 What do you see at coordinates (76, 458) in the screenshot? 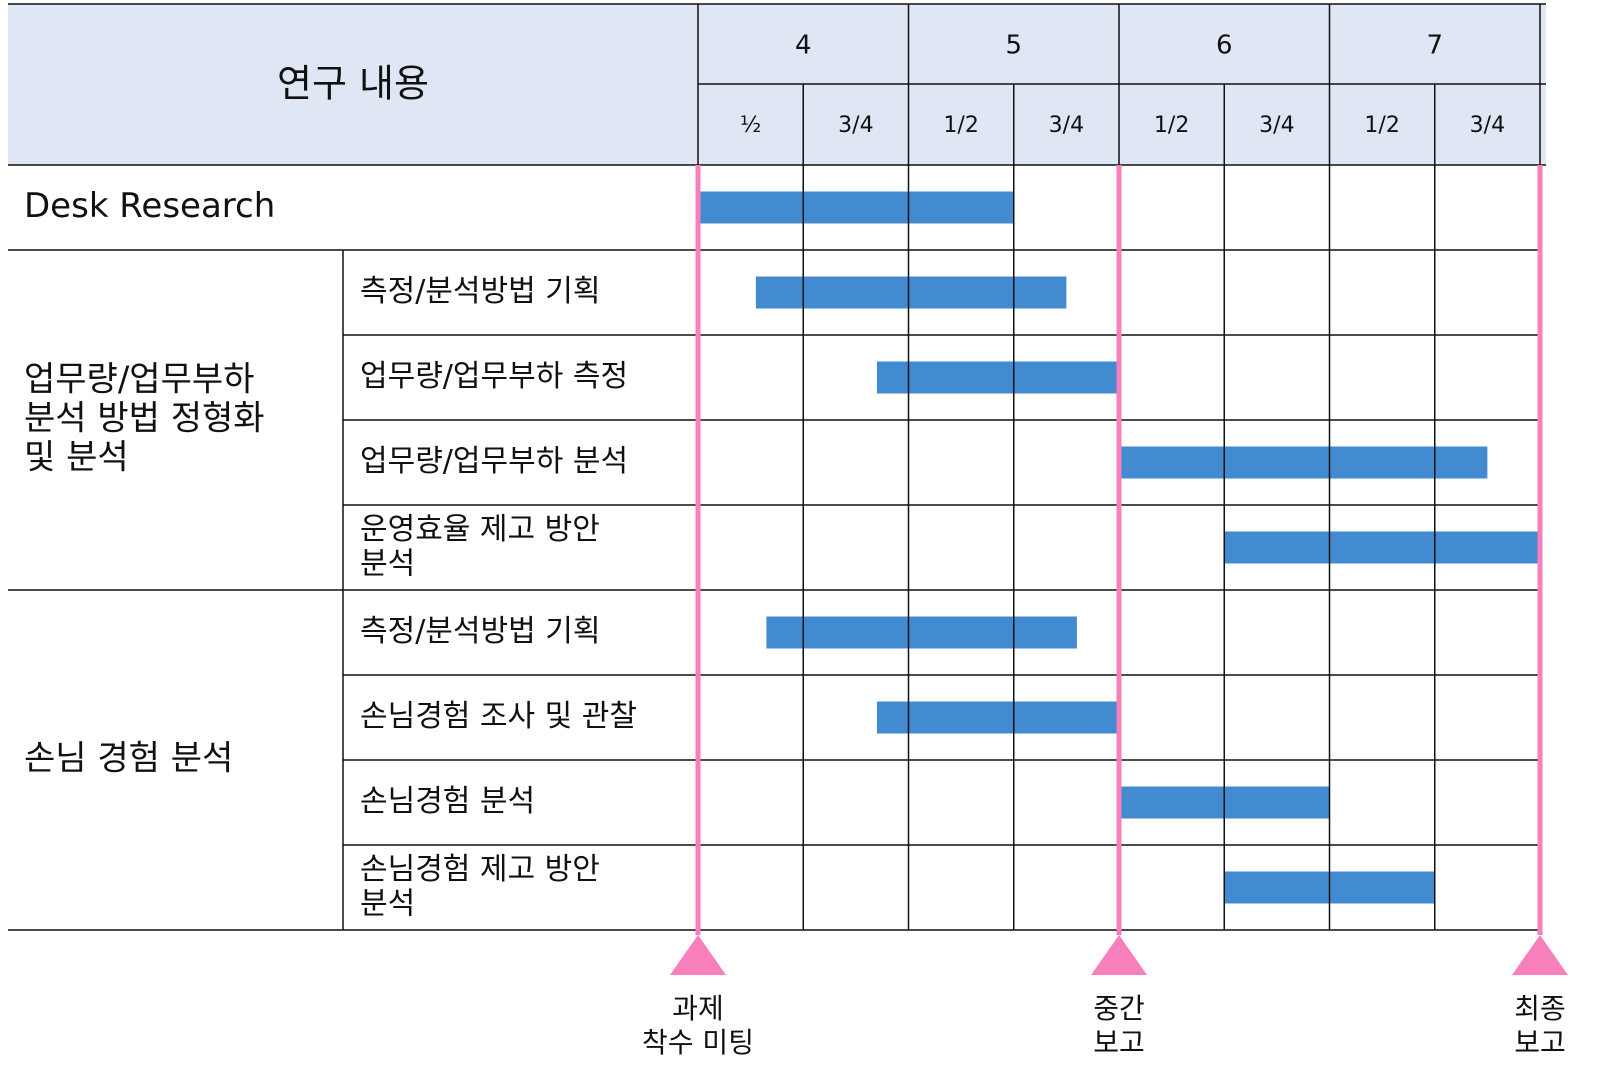
I see `label-line: 및 분석` at bounding box center [76, 458].